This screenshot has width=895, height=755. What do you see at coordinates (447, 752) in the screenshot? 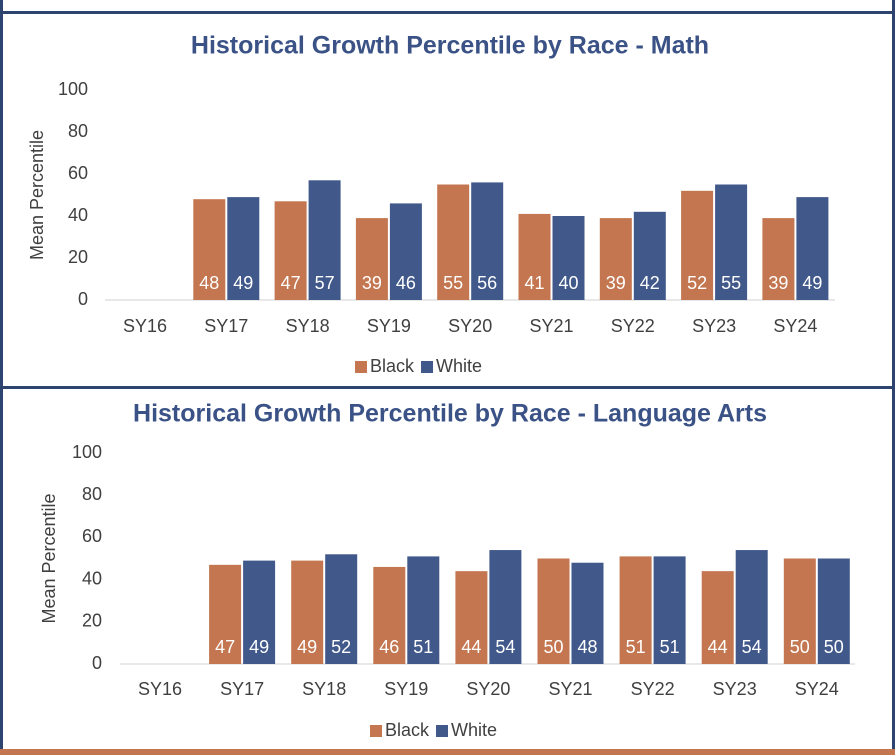
I see `divider-bottom` at bounding box center [447, 752].